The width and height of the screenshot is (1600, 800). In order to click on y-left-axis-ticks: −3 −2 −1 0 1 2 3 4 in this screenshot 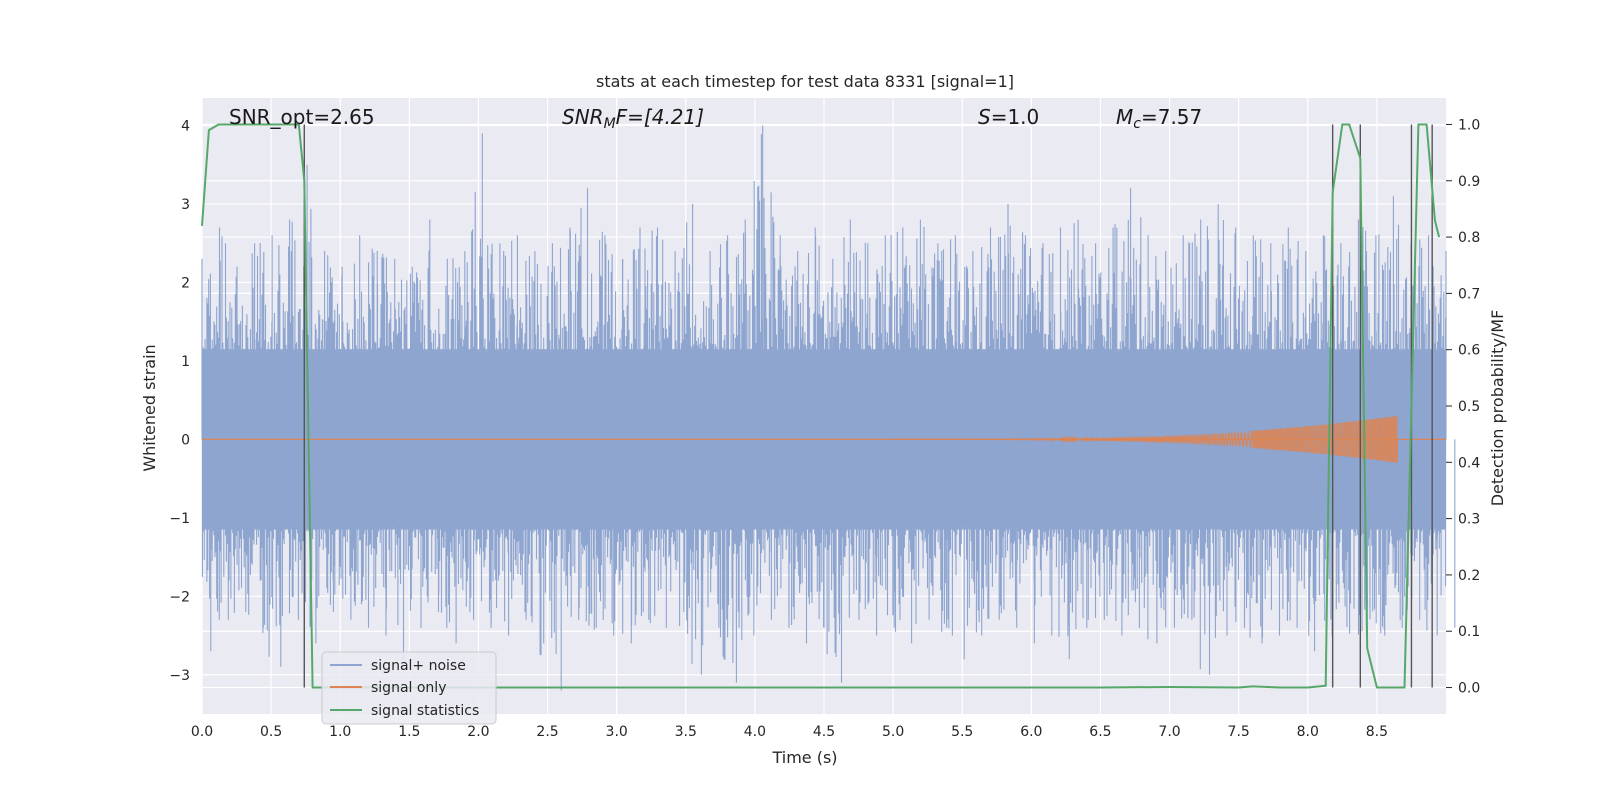, I will do `click(179, 400)`.